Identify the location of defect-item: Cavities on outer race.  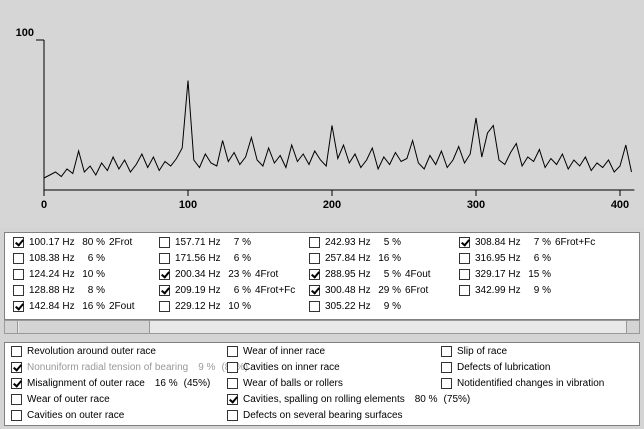
(67, 416).